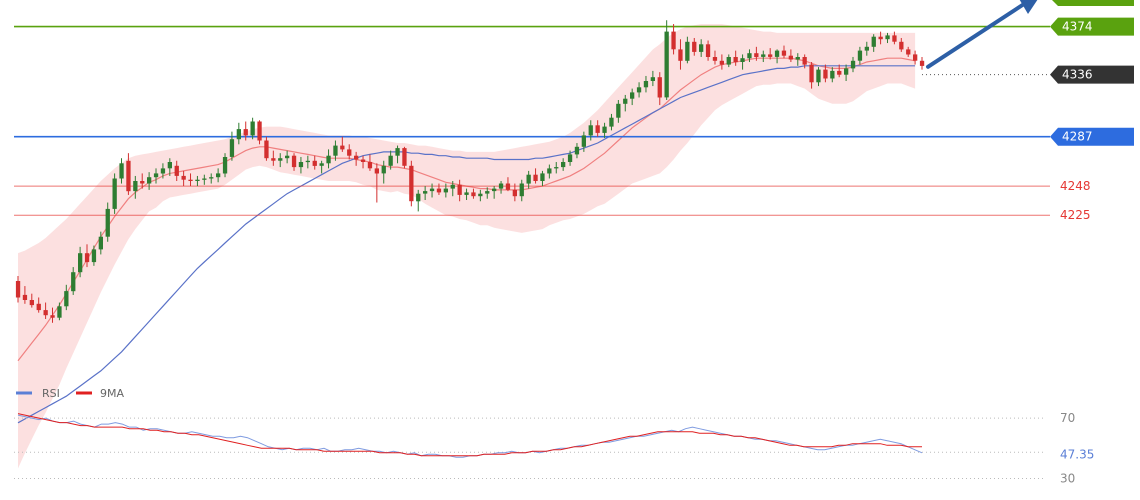 This screenshot has width=1140, height=500. What do you see at coordinates (1028, 74) in the screenshot?
I see `level-4336: 4336` at bounding box center [1028, 74].